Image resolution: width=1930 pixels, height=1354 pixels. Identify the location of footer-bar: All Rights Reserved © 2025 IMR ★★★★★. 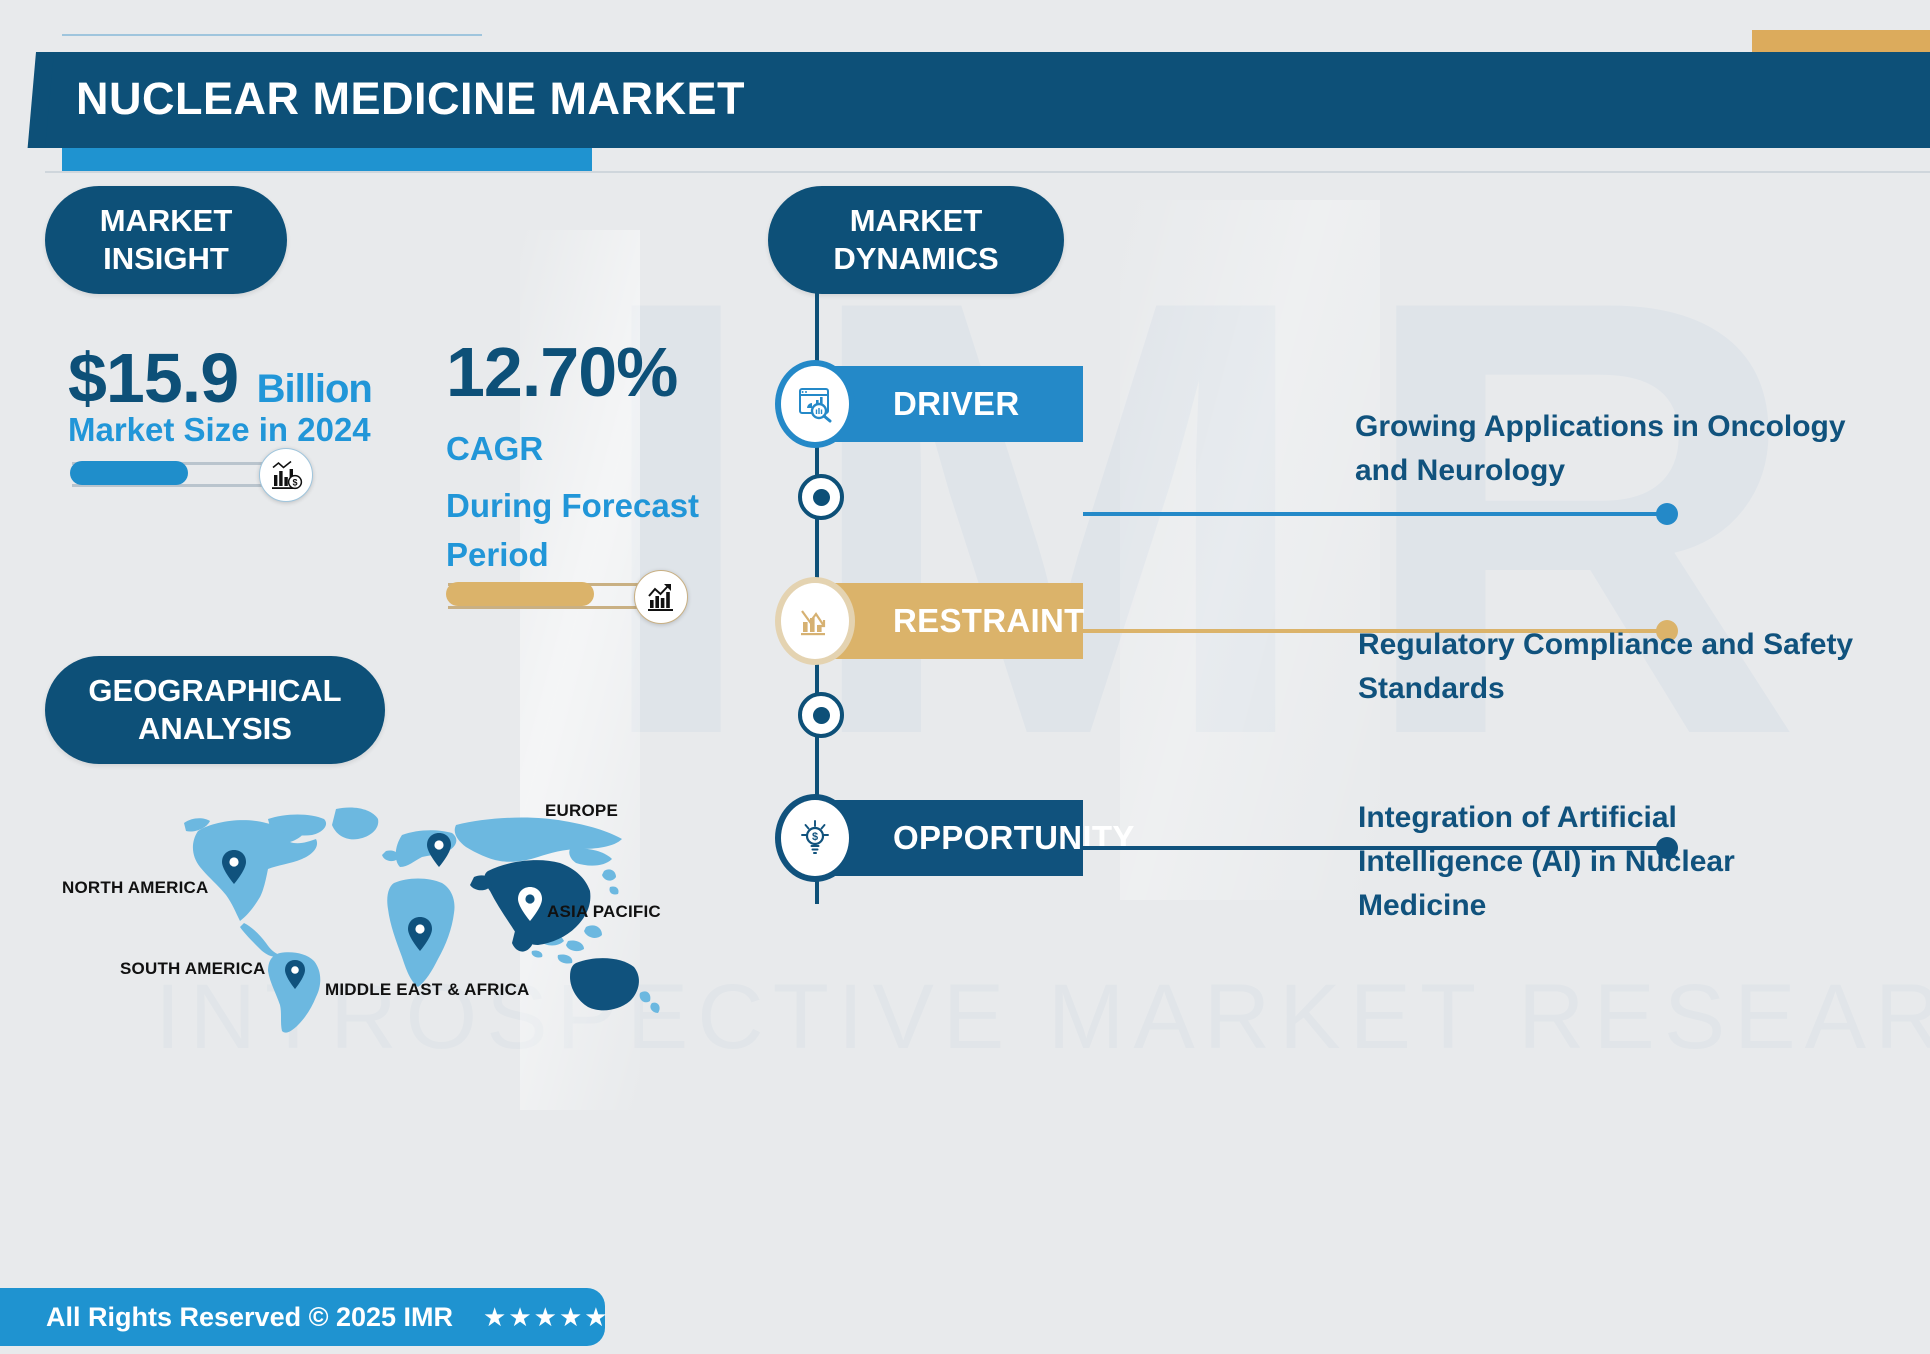
(304, 1317).